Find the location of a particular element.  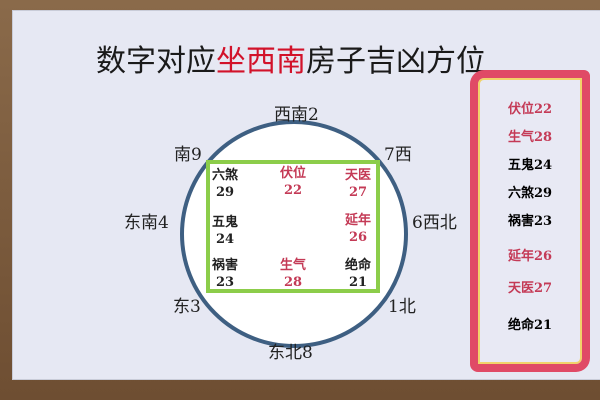

cell-huohai: 祸害 23 is located at coordinates (225, 274).